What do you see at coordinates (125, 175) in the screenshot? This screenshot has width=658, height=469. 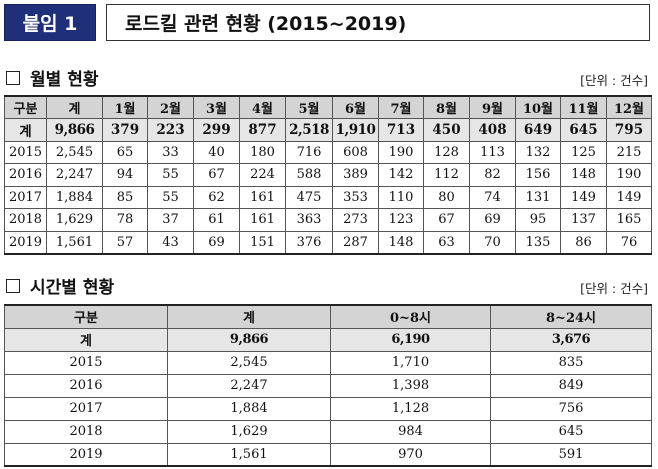 I see `monthly-table-cell: 94` at bounding box center [125, 175].